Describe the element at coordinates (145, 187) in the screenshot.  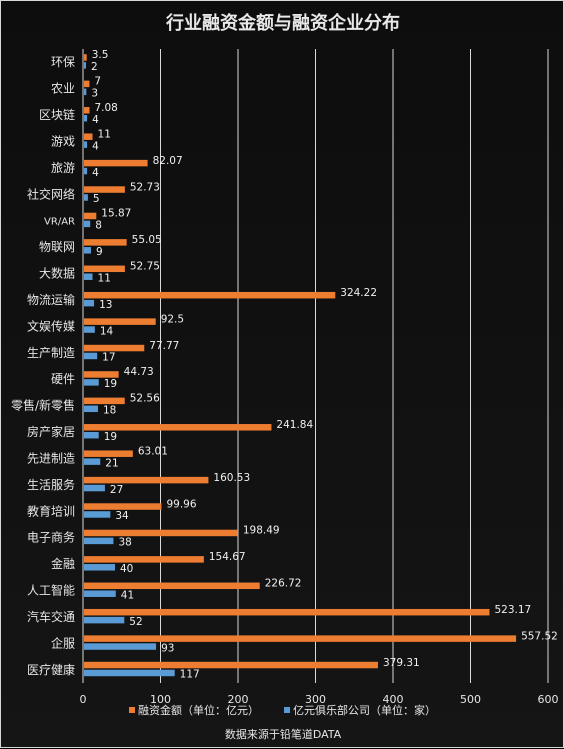
I see `data-label-funding: 52.73` at that location.